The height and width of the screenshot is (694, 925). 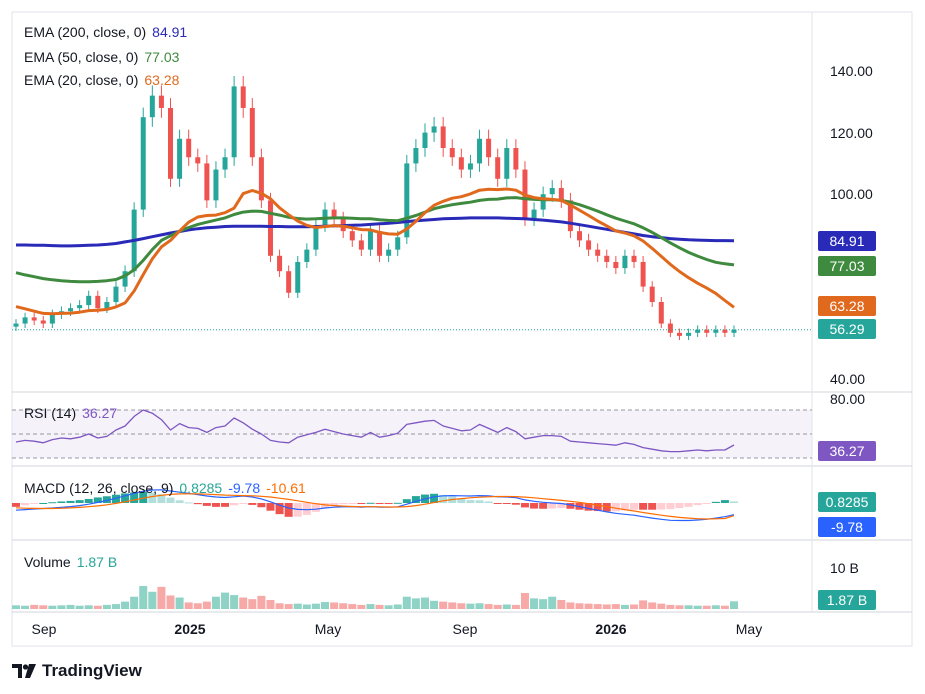 What do you see at coordinates (97, 562) in the screenshot?
I see `legend-volume-value: 1.87 B` at bounding box center [97, 562].